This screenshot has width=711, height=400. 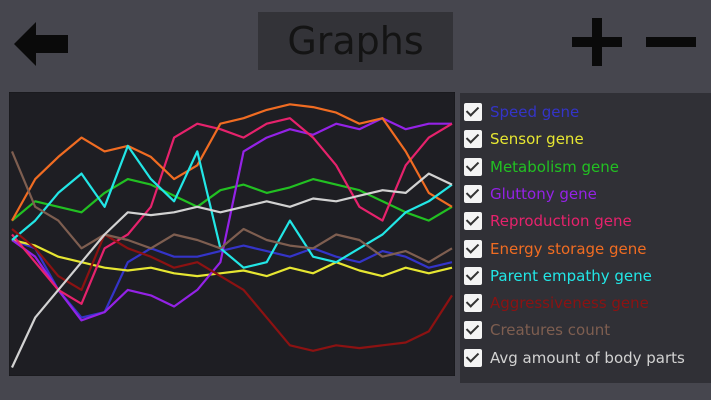 I want to click on legend-item: Parent empathy gene, so click(x=558, y=276).